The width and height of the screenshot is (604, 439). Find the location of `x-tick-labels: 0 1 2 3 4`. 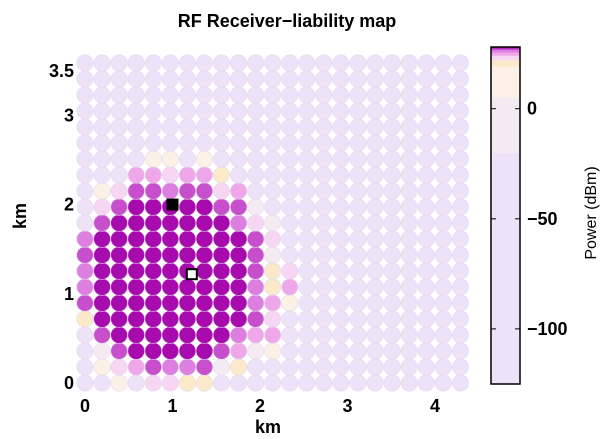

x-tick-labels: 0 1 2 3 4 is located at coordinates (260, 406).